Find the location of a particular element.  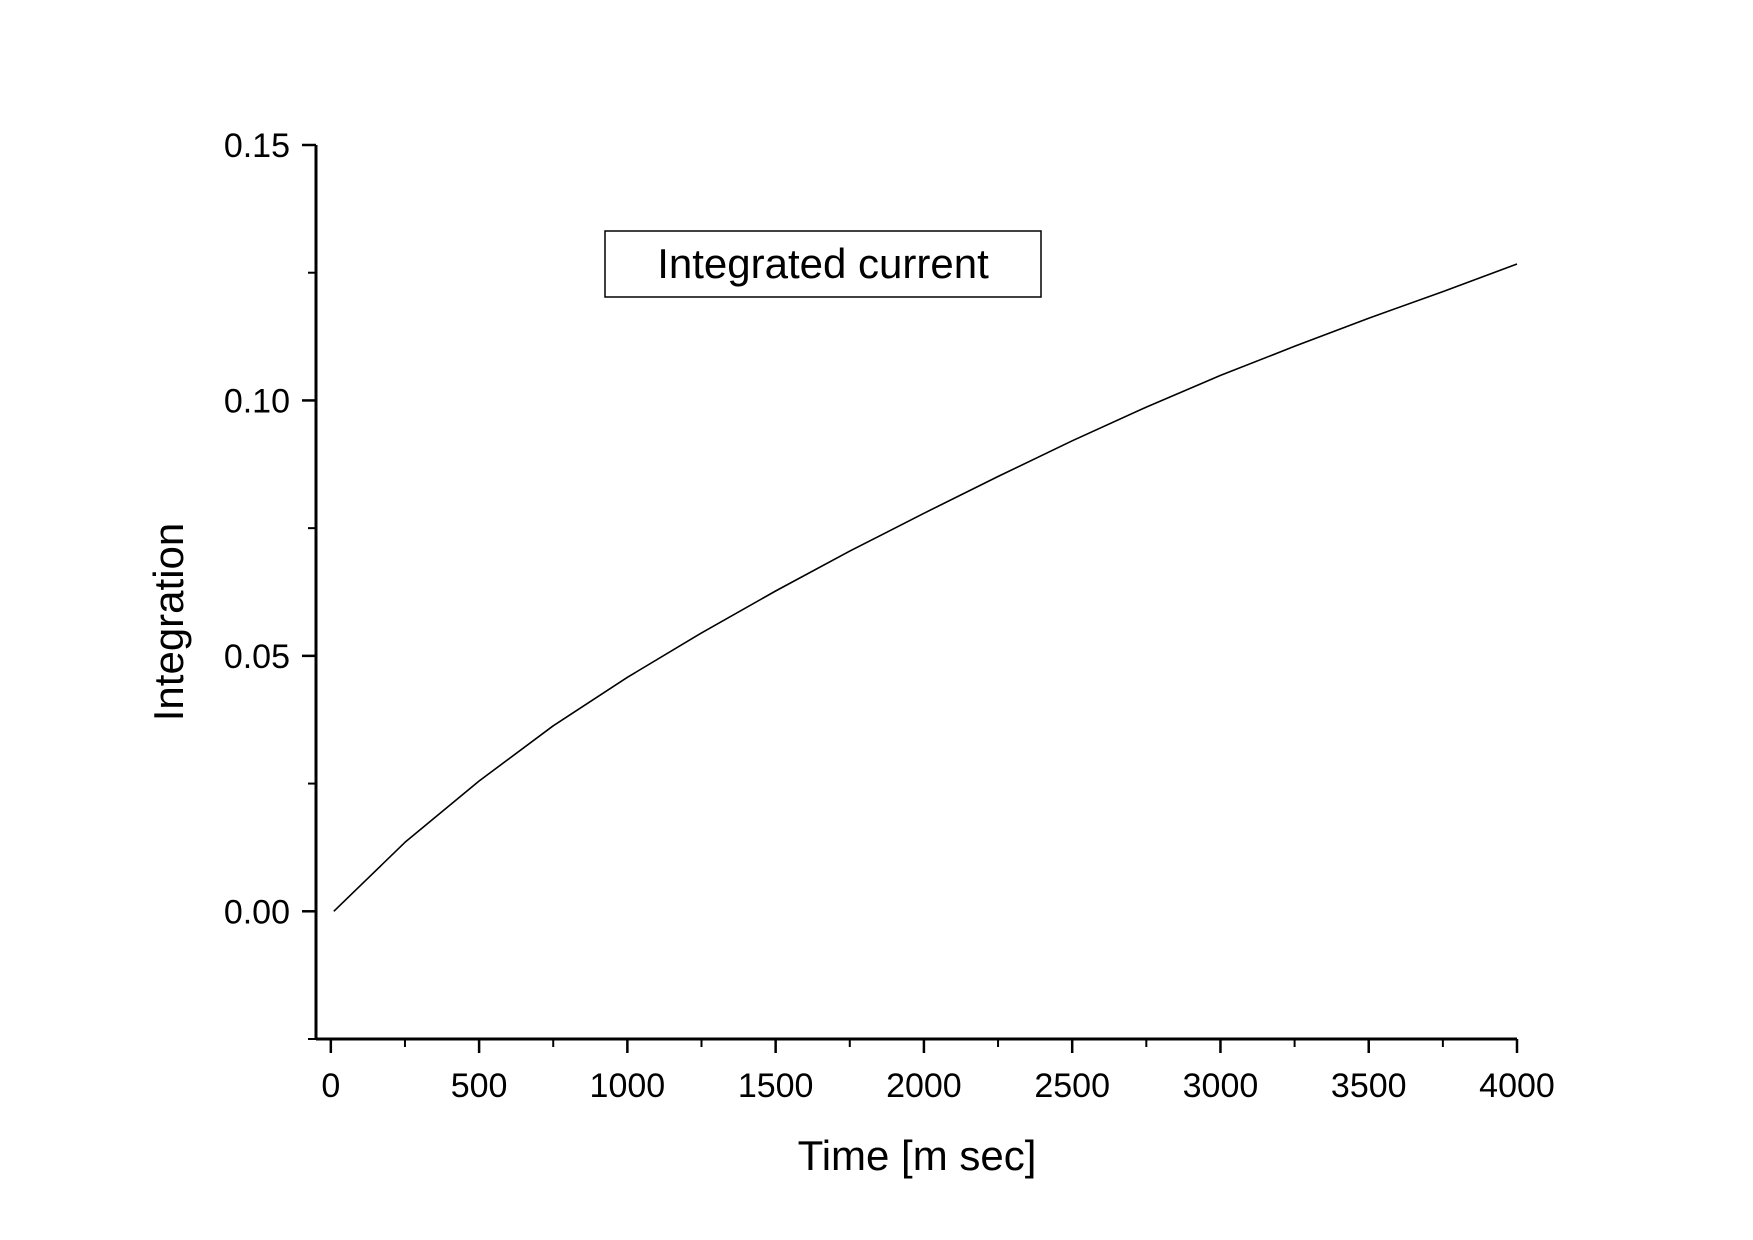

x-tick-label: 1500 is located at coordinates (776, 1086).